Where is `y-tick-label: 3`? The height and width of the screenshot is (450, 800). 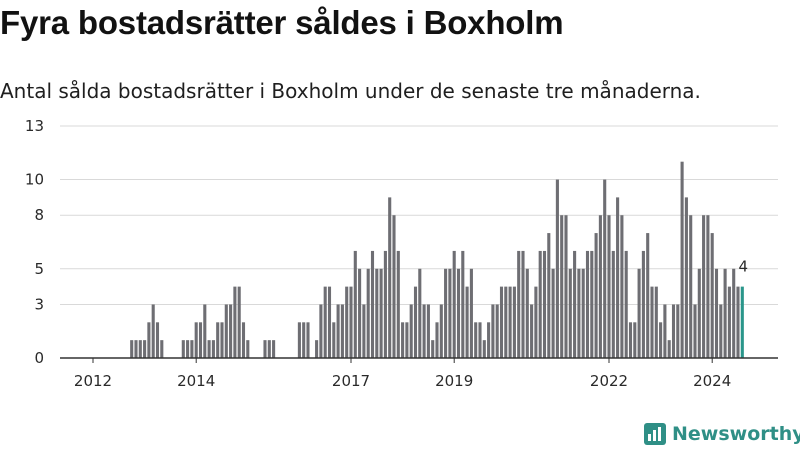 y-tick-label: 3 is located at coordinates (39, 304).